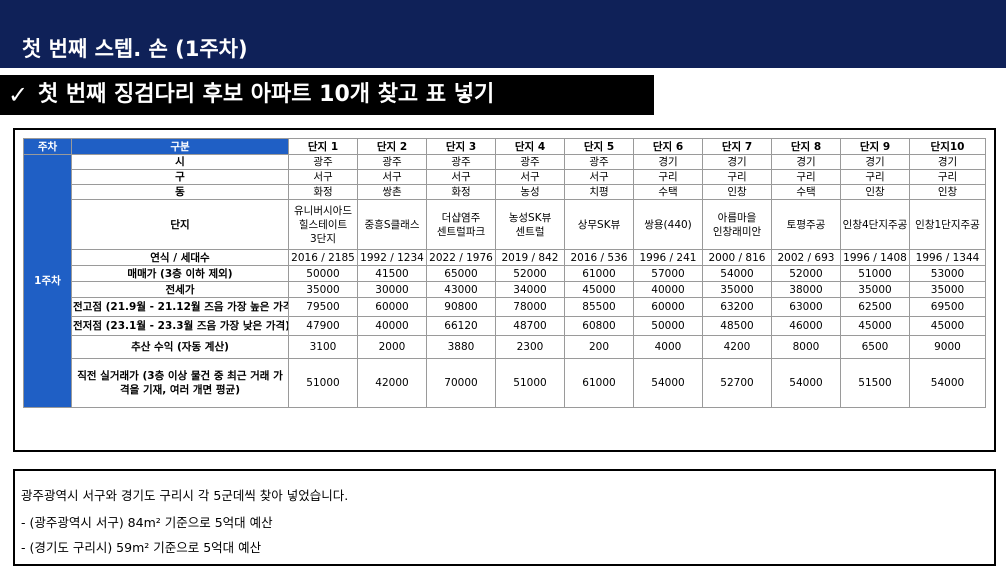 This screenshot has height=571, width=1006. Describe the element at coordinates (737, 307) in the screenshot. I see `table-cell: 63200` at that location.